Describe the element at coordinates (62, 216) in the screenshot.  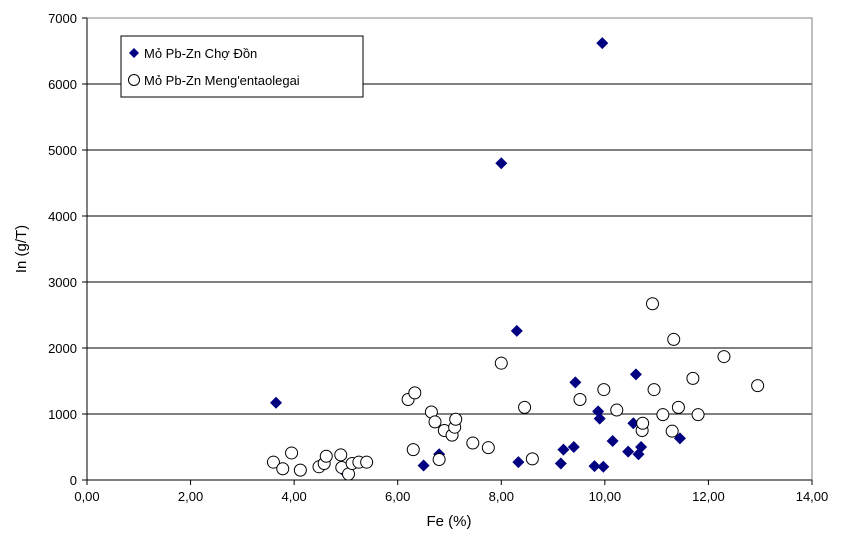
I see `y-tick-label: 4000` at that location.